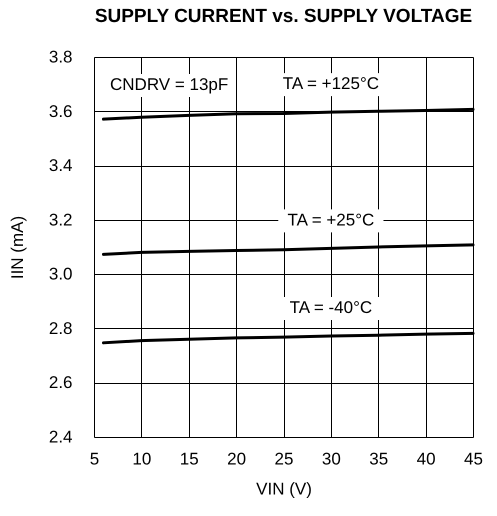  I want to click on y-tick-label: 2.8, so click(60, 328).